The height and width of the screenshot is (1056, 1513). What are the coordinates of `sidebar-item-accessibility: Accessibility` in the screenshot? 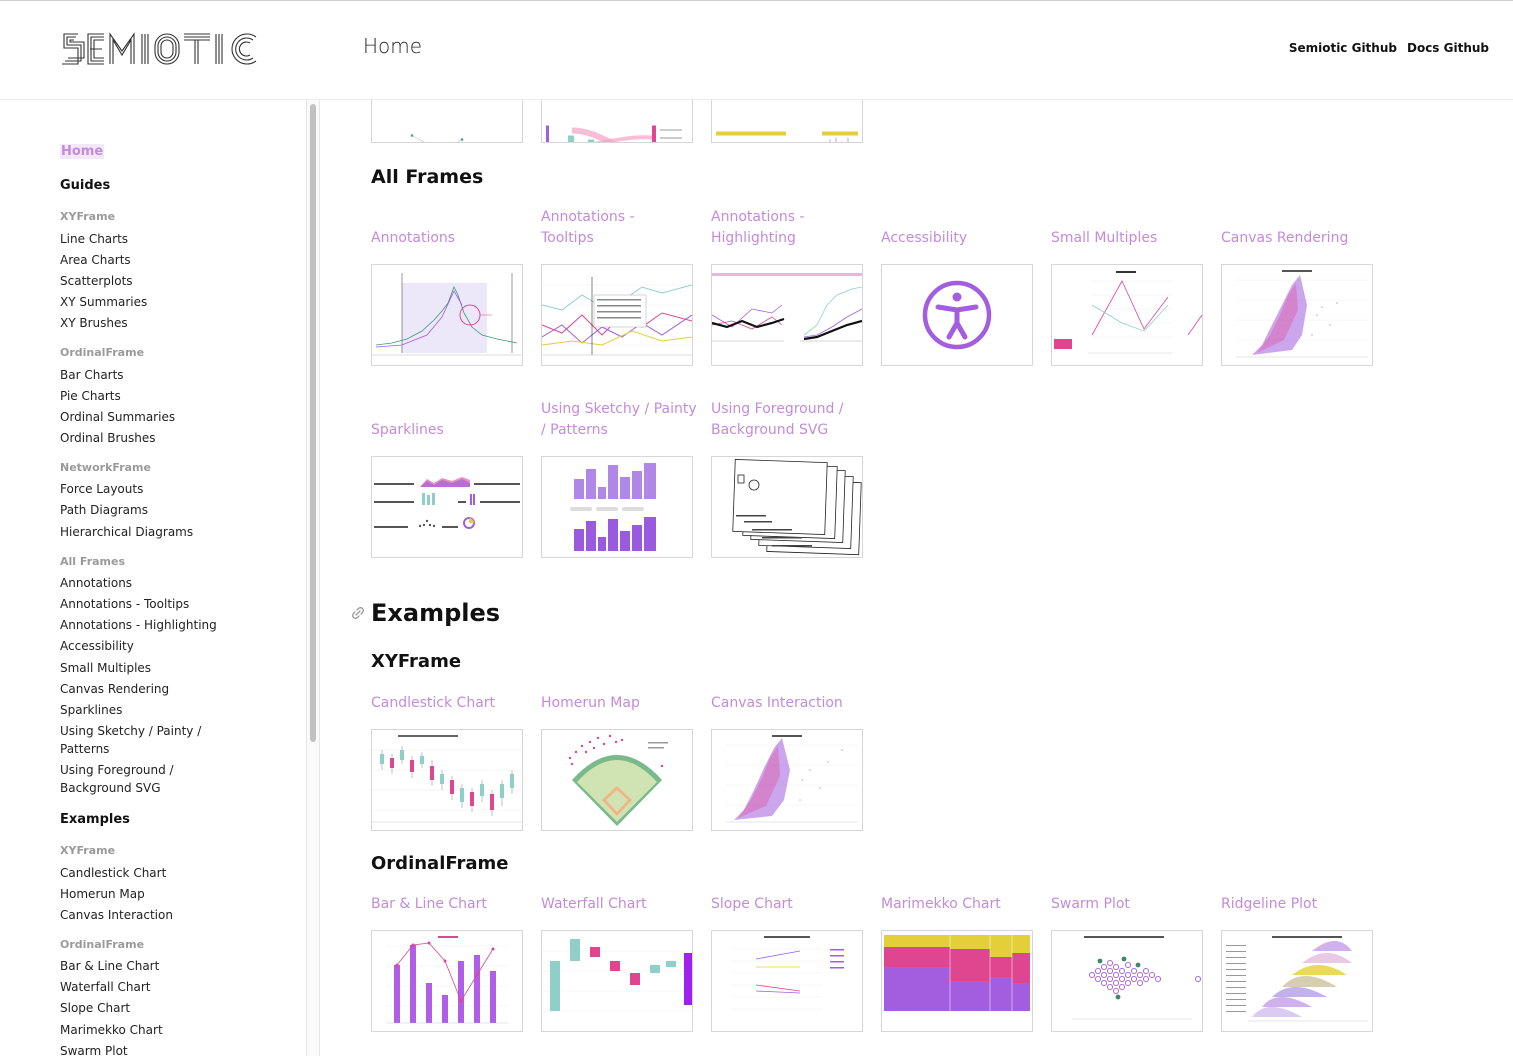 It's located at (97, 646).